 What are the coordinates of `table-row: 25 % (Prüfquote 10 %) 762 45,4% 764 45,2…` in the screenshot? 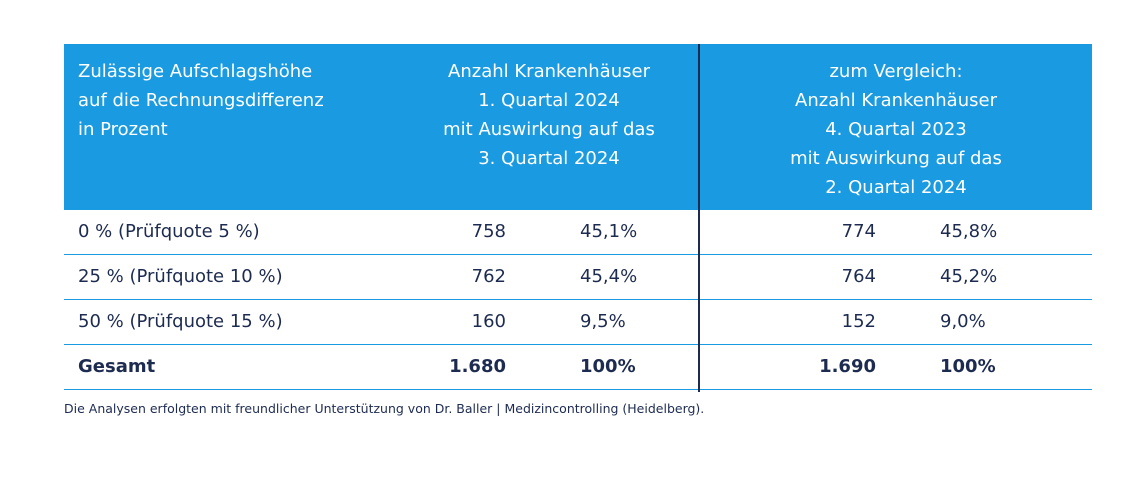 It's located at (578, 277).